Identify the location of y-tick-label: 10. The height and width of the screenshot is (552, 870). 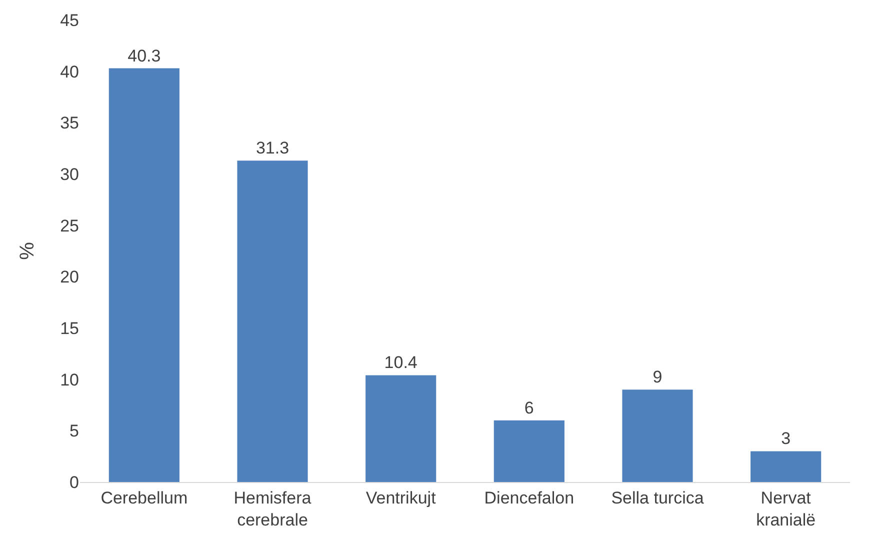
(69, 380).